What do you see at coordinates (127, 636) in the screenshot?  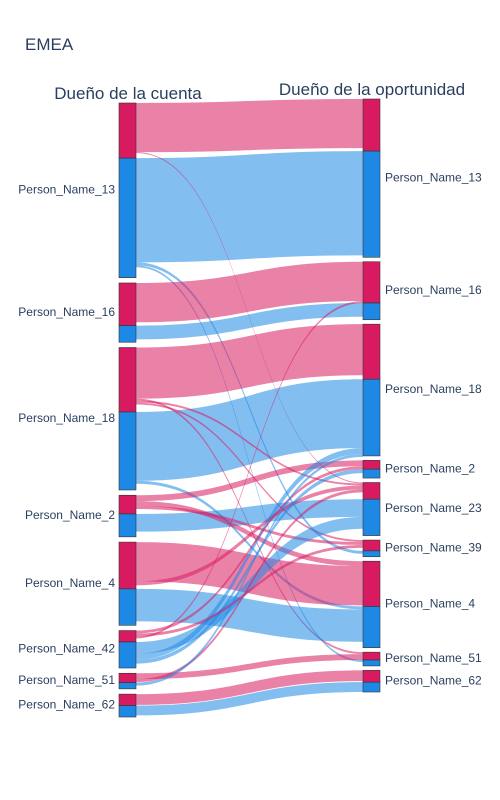 I see `left-node-person-name-42-pink` at bounding box center [127, 636].